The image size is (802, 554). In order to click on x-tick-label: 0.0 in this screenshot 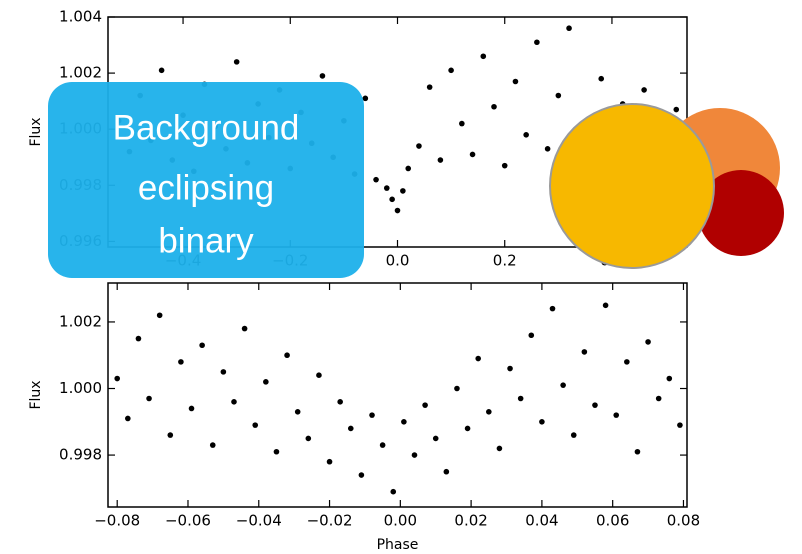, I will do `click(398, 261)`.